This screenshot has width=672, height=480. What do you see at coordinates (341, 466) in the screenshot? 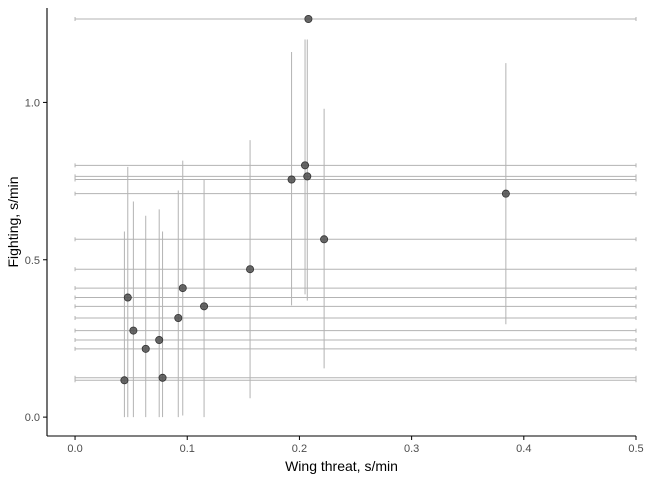
I see `x-axis-title: Wing threat, s/min` at bounding box center [341, 466].